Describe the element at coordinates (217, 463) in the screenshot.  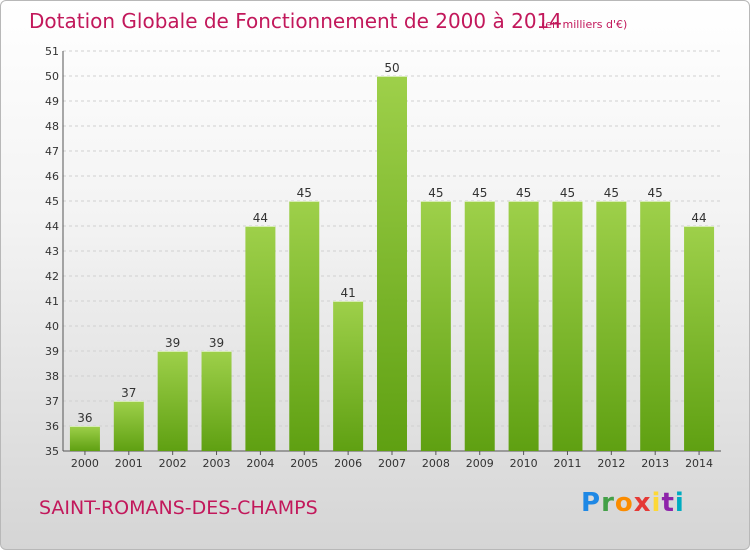
I see `x-tick-label: 2003` at that location.